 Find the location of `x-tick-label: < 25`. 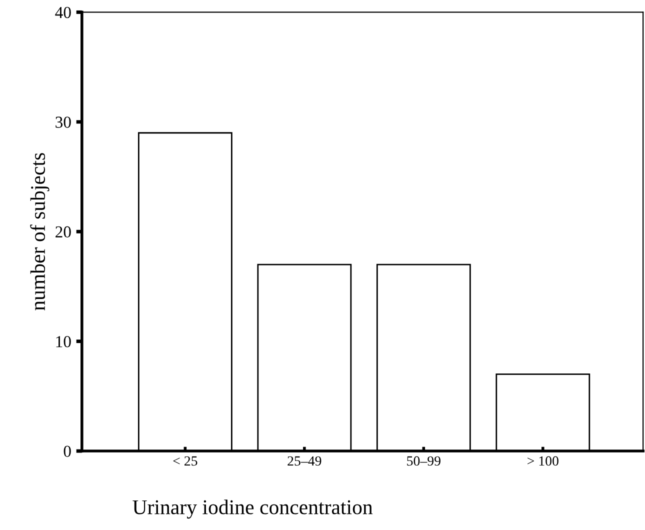

x-tick-label: < 25 is located at coordinates (185, 461).